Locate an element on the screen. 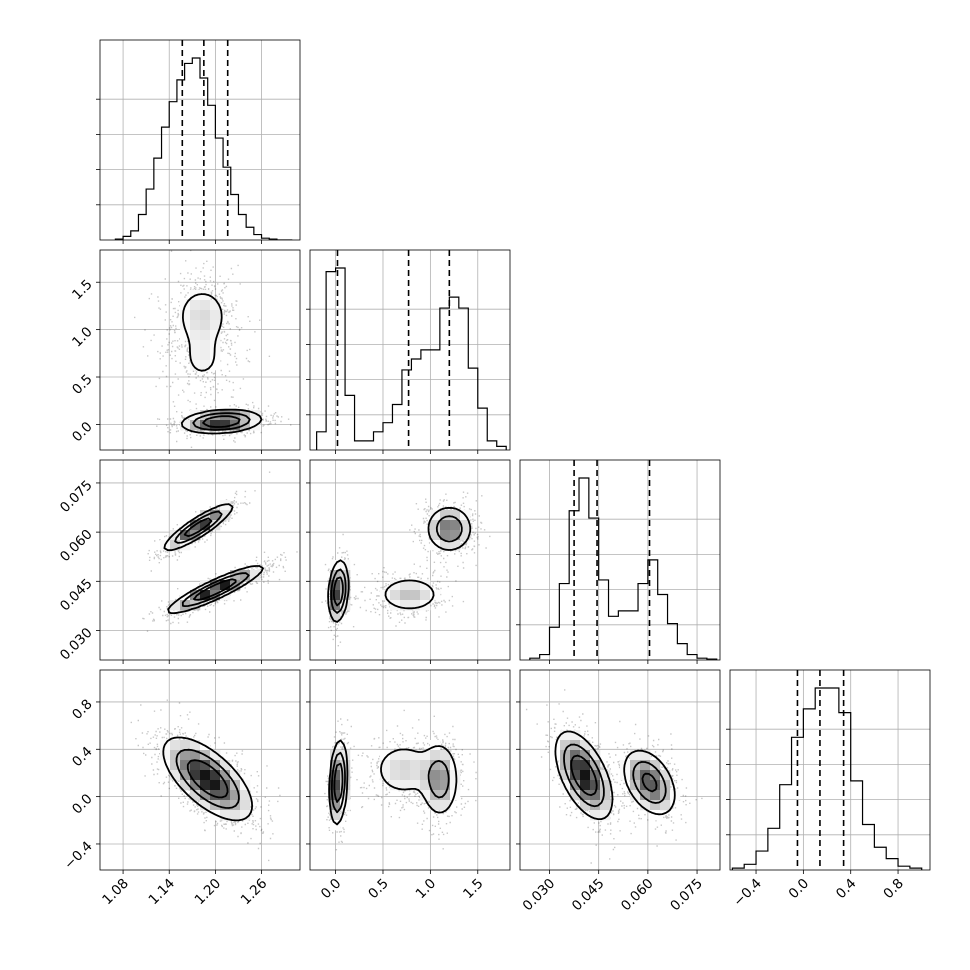 The width and height of the screenshot is (970, 970). y-tick-label: 0.4 is located at coordinates (82, 757).